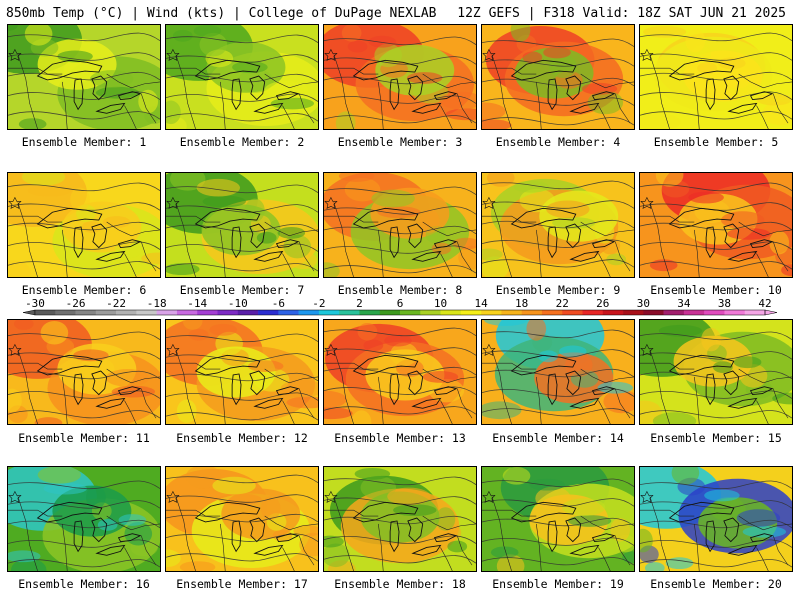 The height and width of the screenshot is (600, 800). Describe the element at coordinates (558, 438) in the screenshot. I see `ensemble-member-label: Ensemble Member: 14` at that location.